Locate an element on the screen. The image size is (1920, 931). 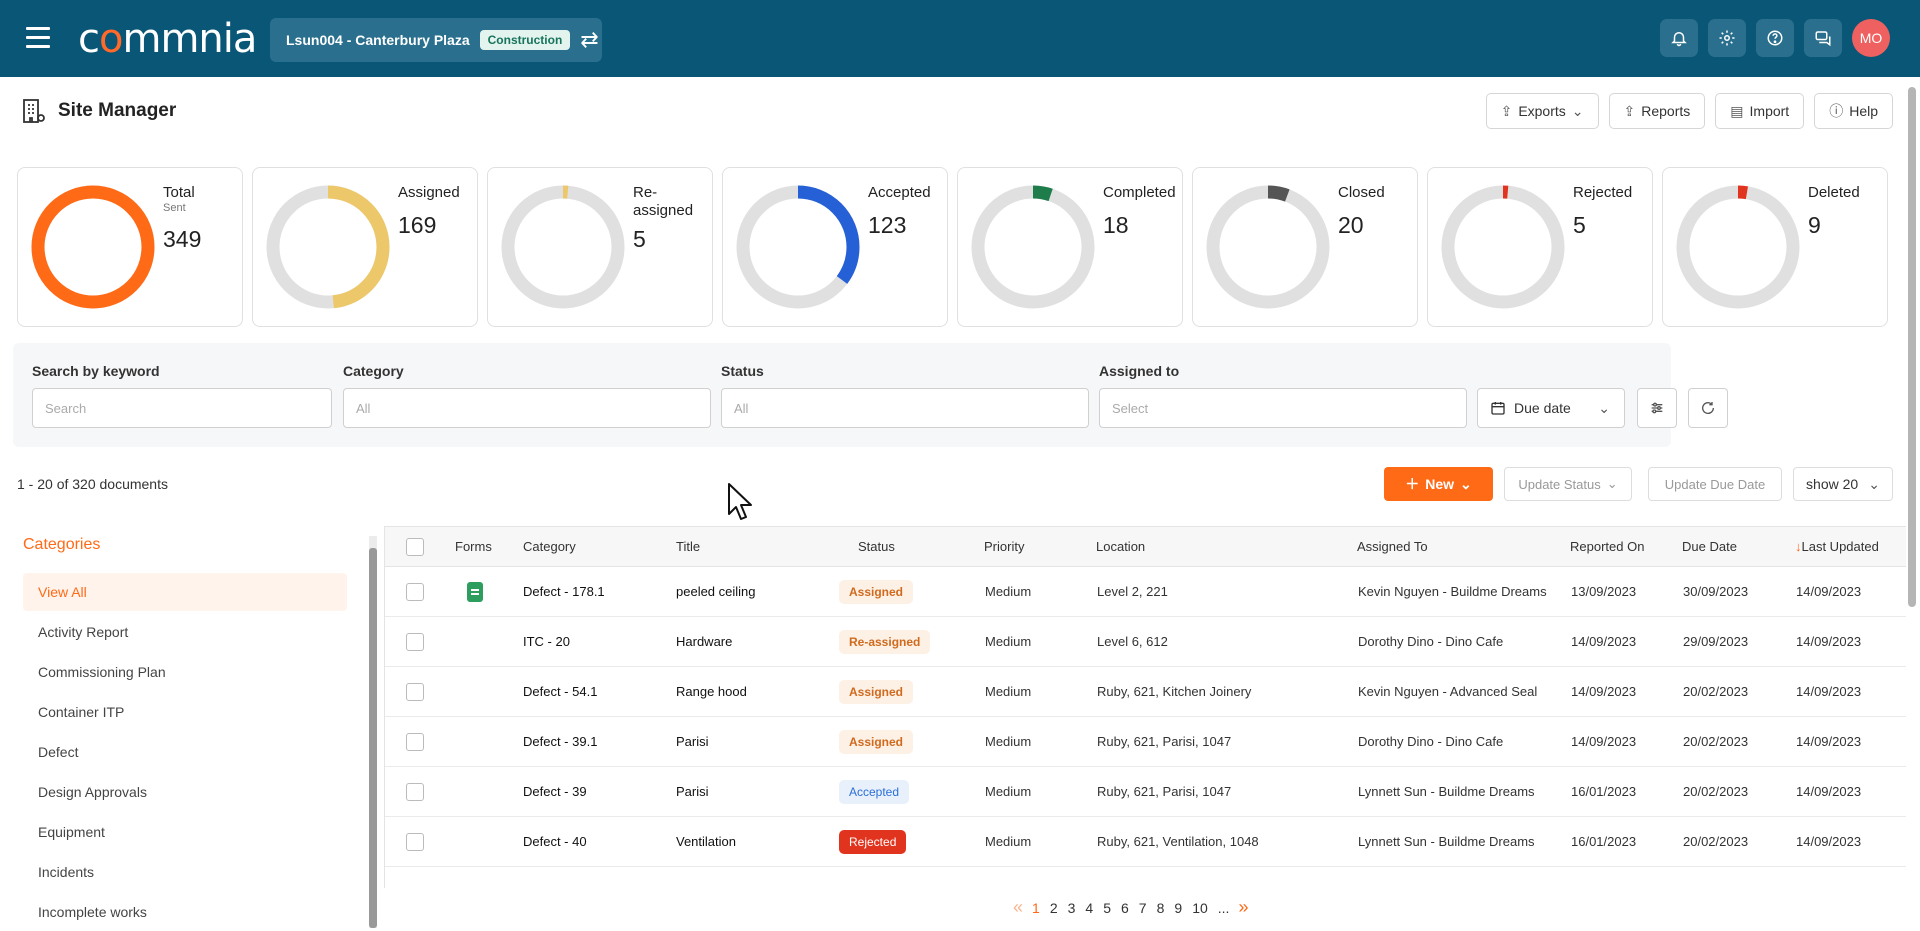
filter-settings-button is located at coordinates (1657, 408).